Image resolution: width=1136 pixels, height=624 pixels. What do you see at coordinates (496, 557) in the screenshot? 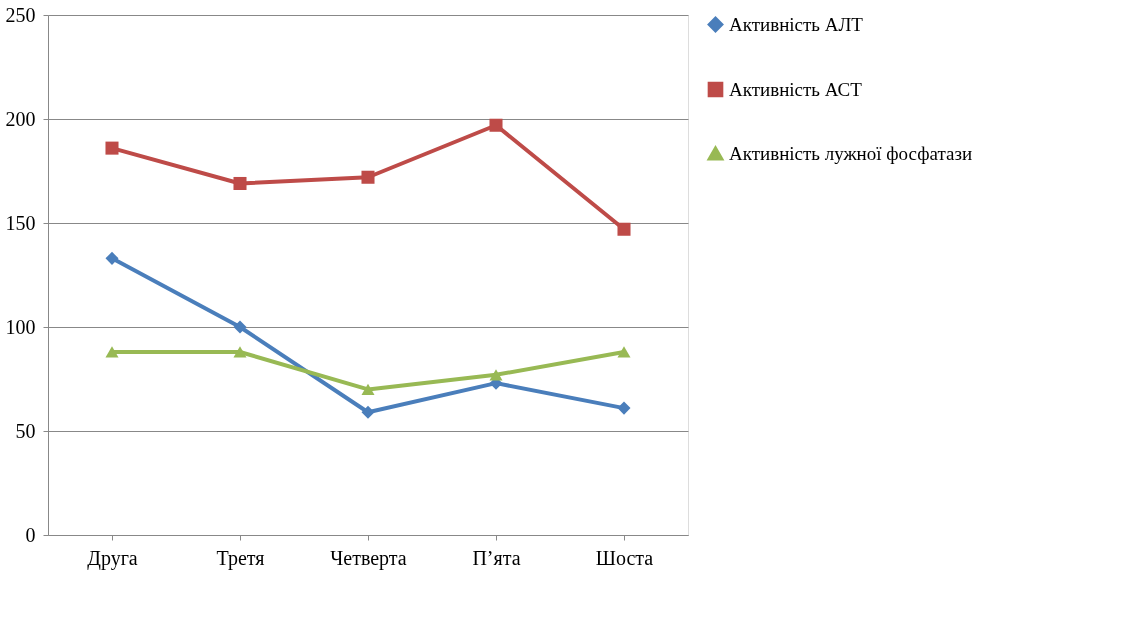
I see `x-tick-label: П’ята` at bounding box center [496, 557].